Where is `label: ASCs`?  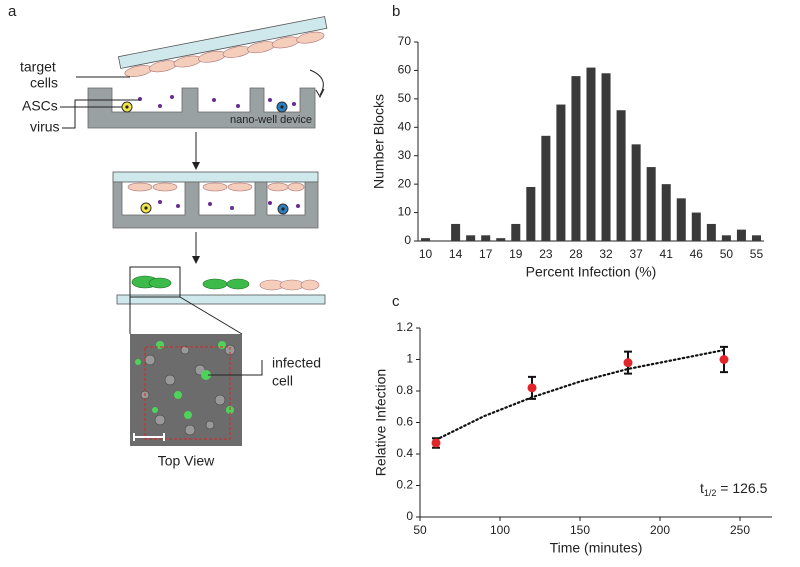 label: ASCs is located at coordinates (40, 106).